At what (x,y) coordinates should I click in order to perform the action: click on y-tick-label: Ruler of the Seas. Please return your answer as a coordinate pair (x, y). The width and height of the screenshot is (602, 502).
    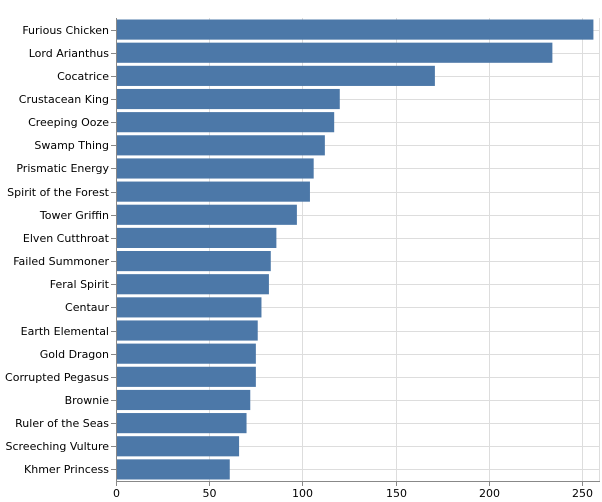
    Looking at the image, I should click on (62, 423).